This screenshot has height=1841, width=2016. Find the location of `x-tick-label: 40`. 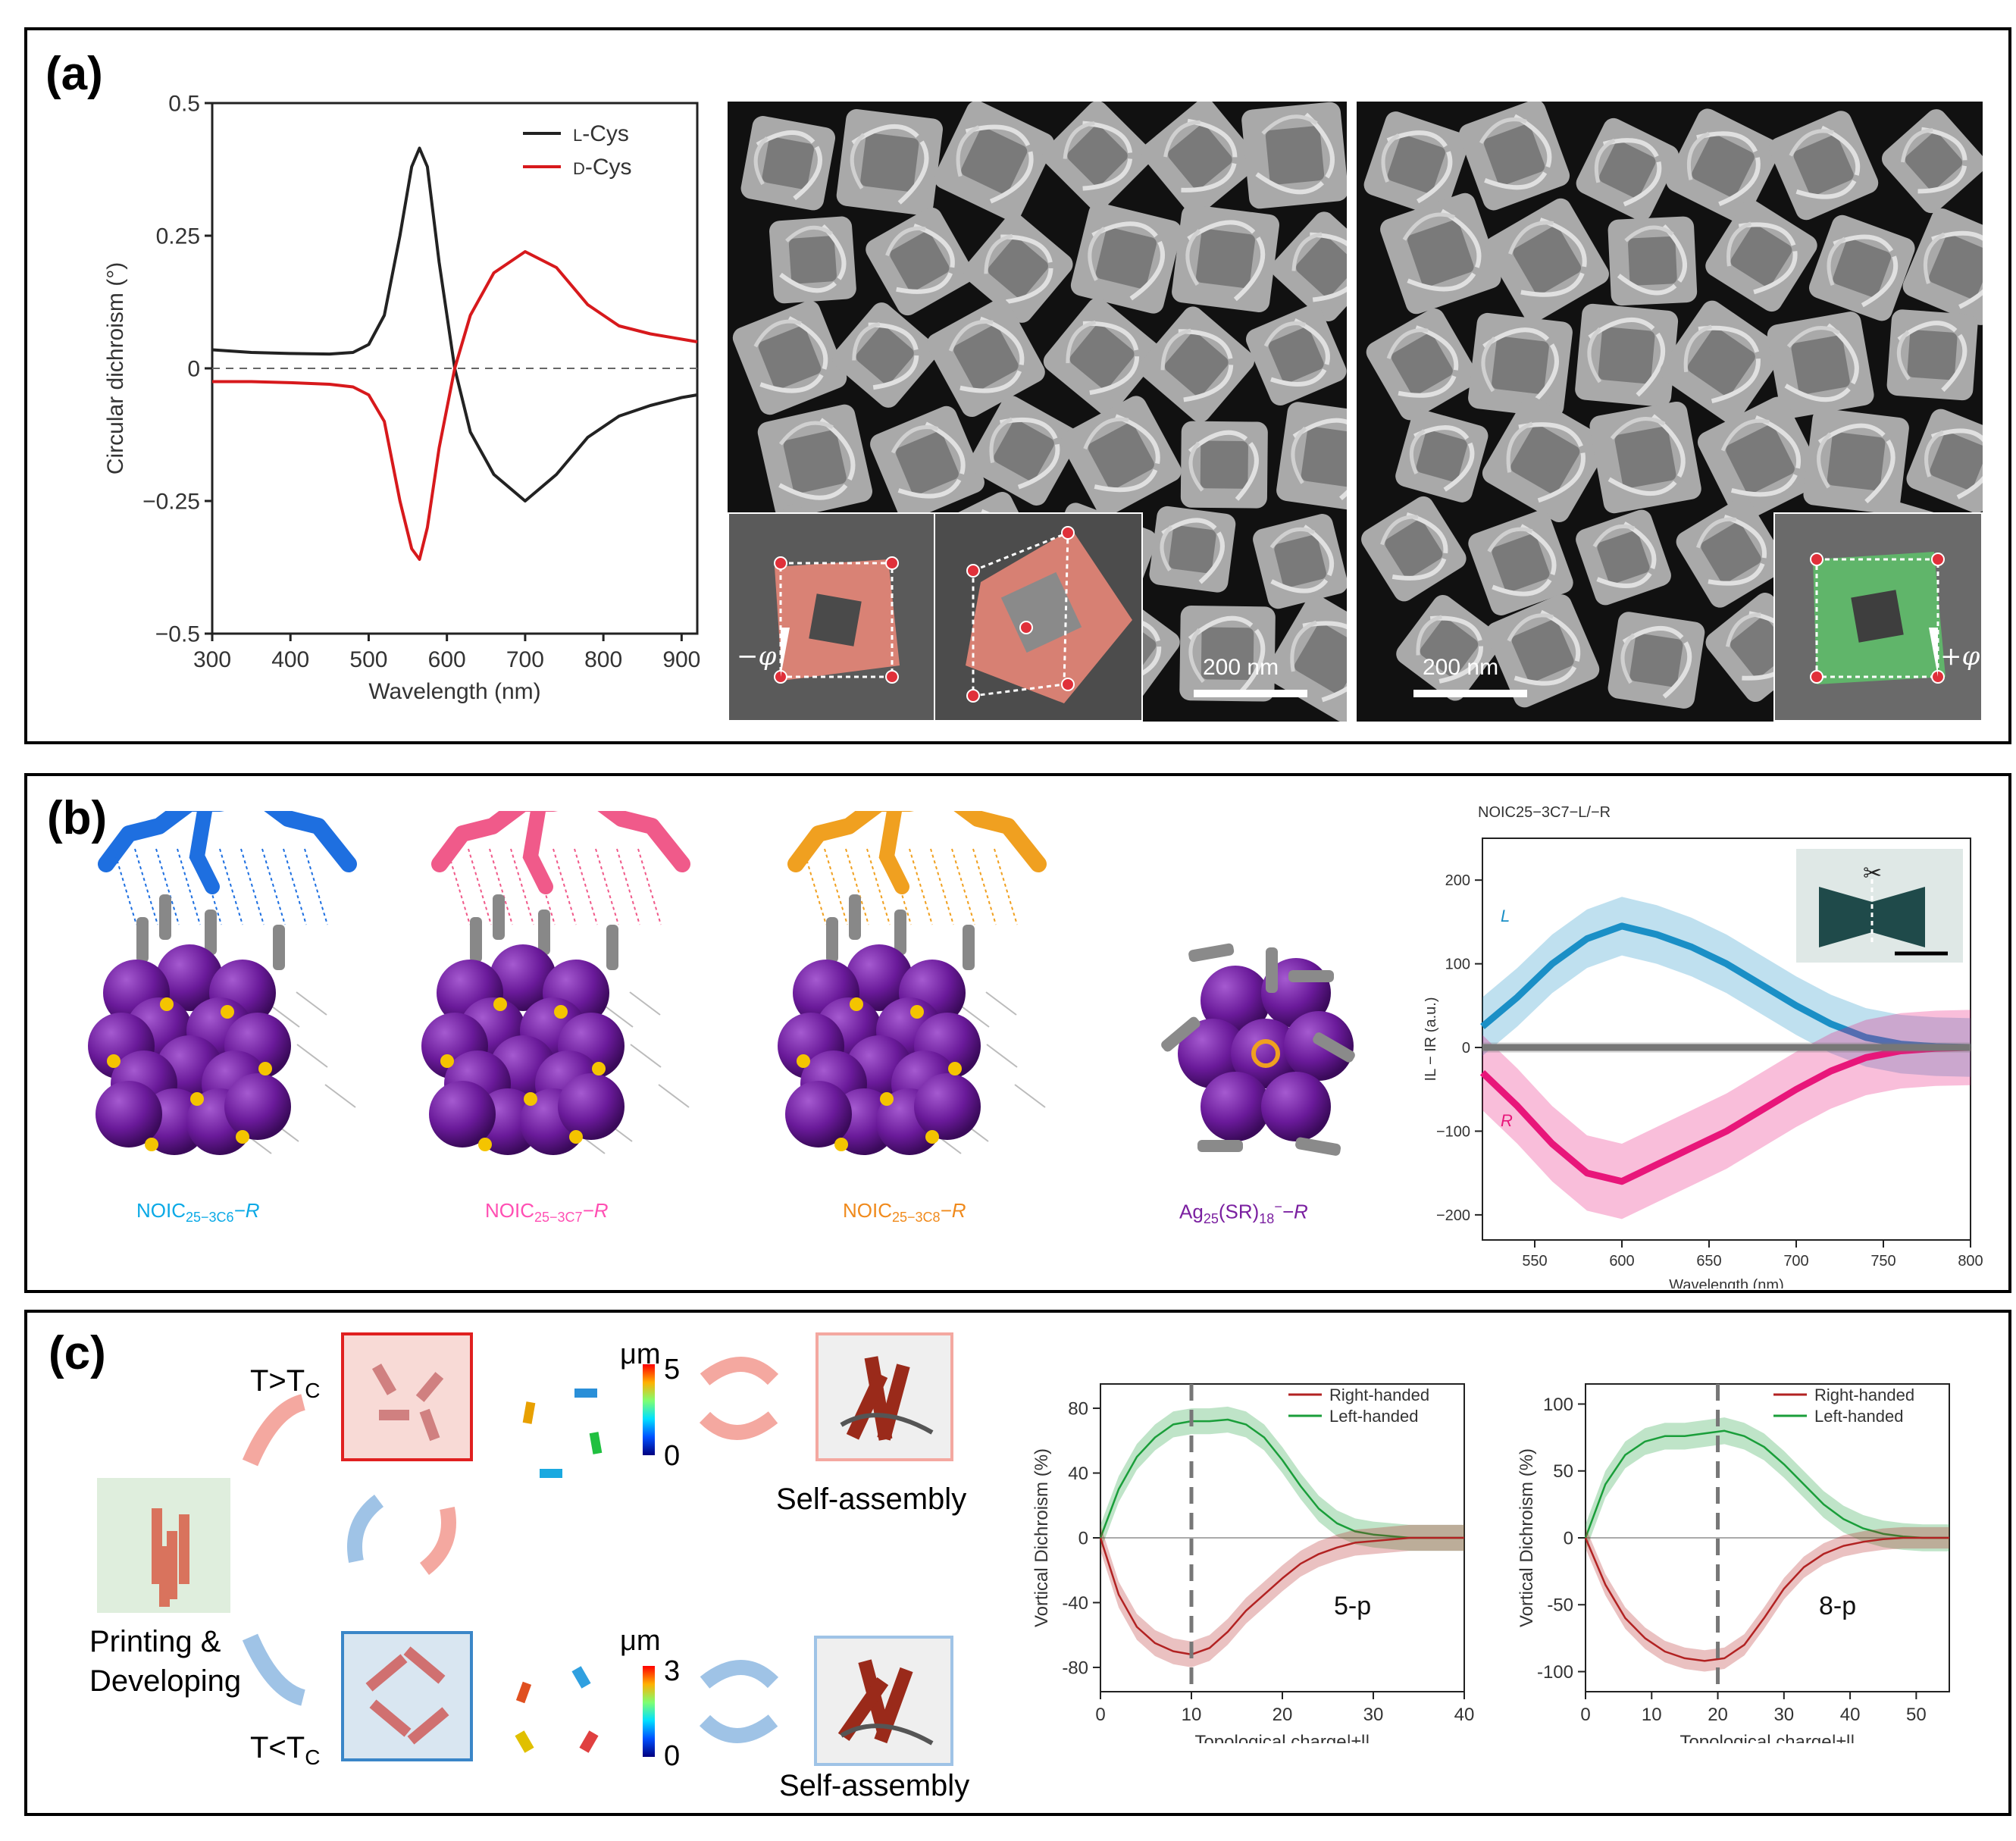

x-tick-label: 40 is located at coordinates (1464, 1715).